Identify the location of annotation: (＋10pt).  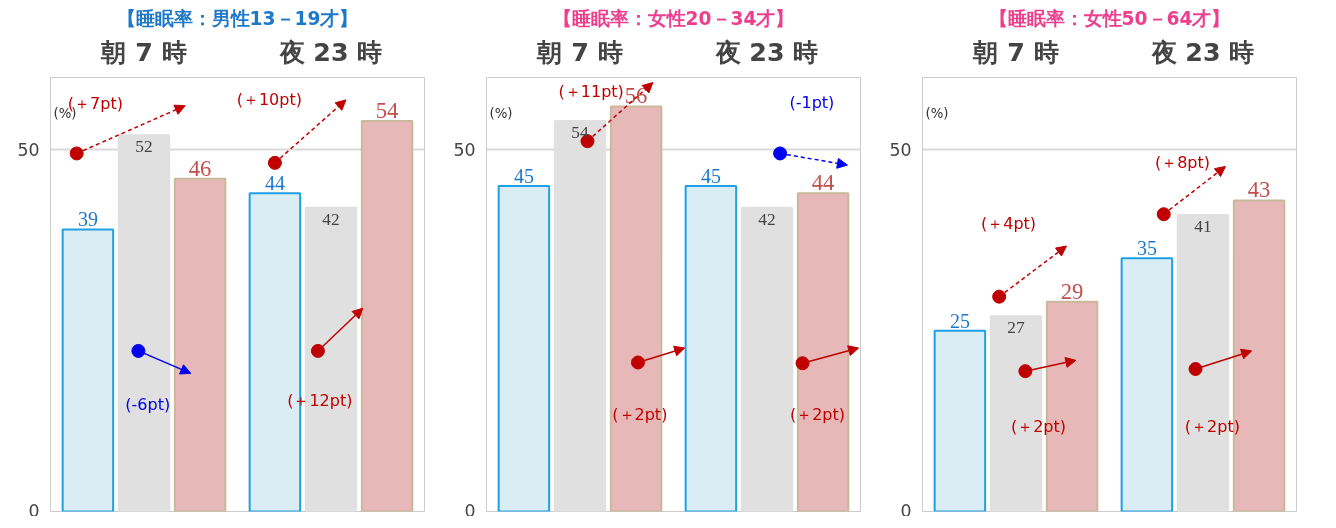
(269, 100).